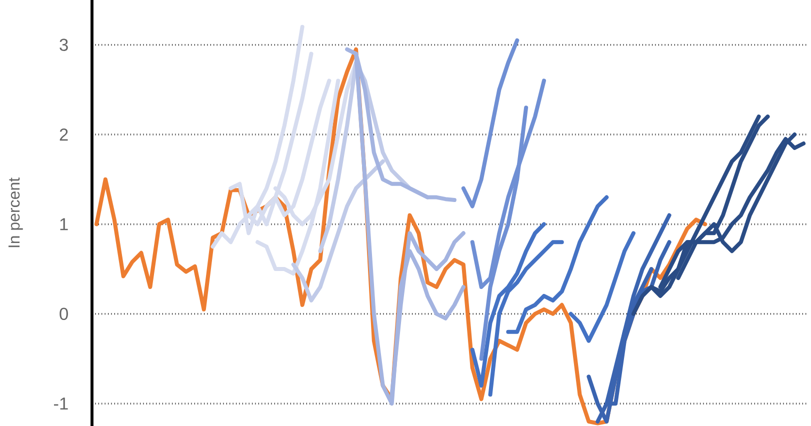 The height and width of the screenshot is (426, 811). I want to click on y-axis-title: In percent, so click(15, 213).